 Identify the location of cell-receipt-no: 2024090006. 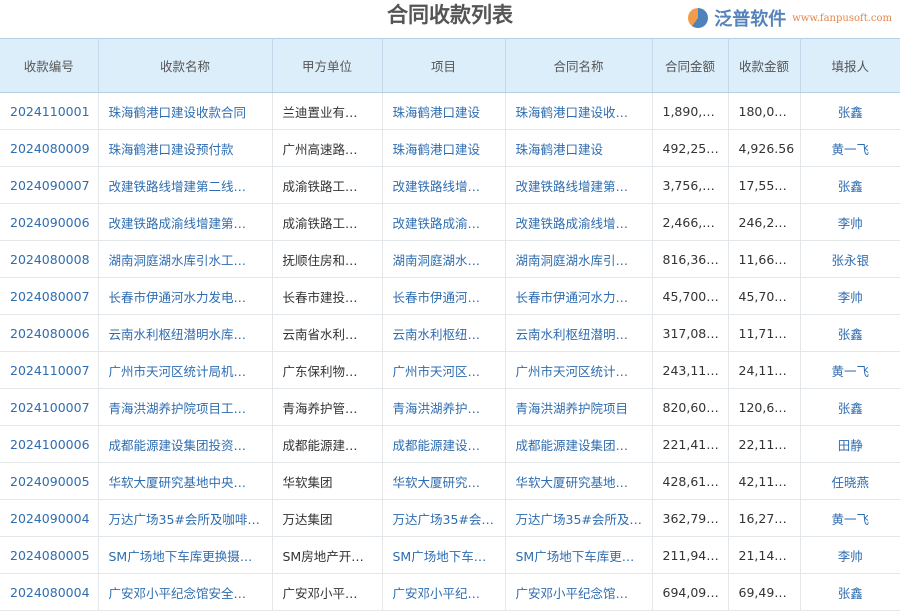
(49, 222).